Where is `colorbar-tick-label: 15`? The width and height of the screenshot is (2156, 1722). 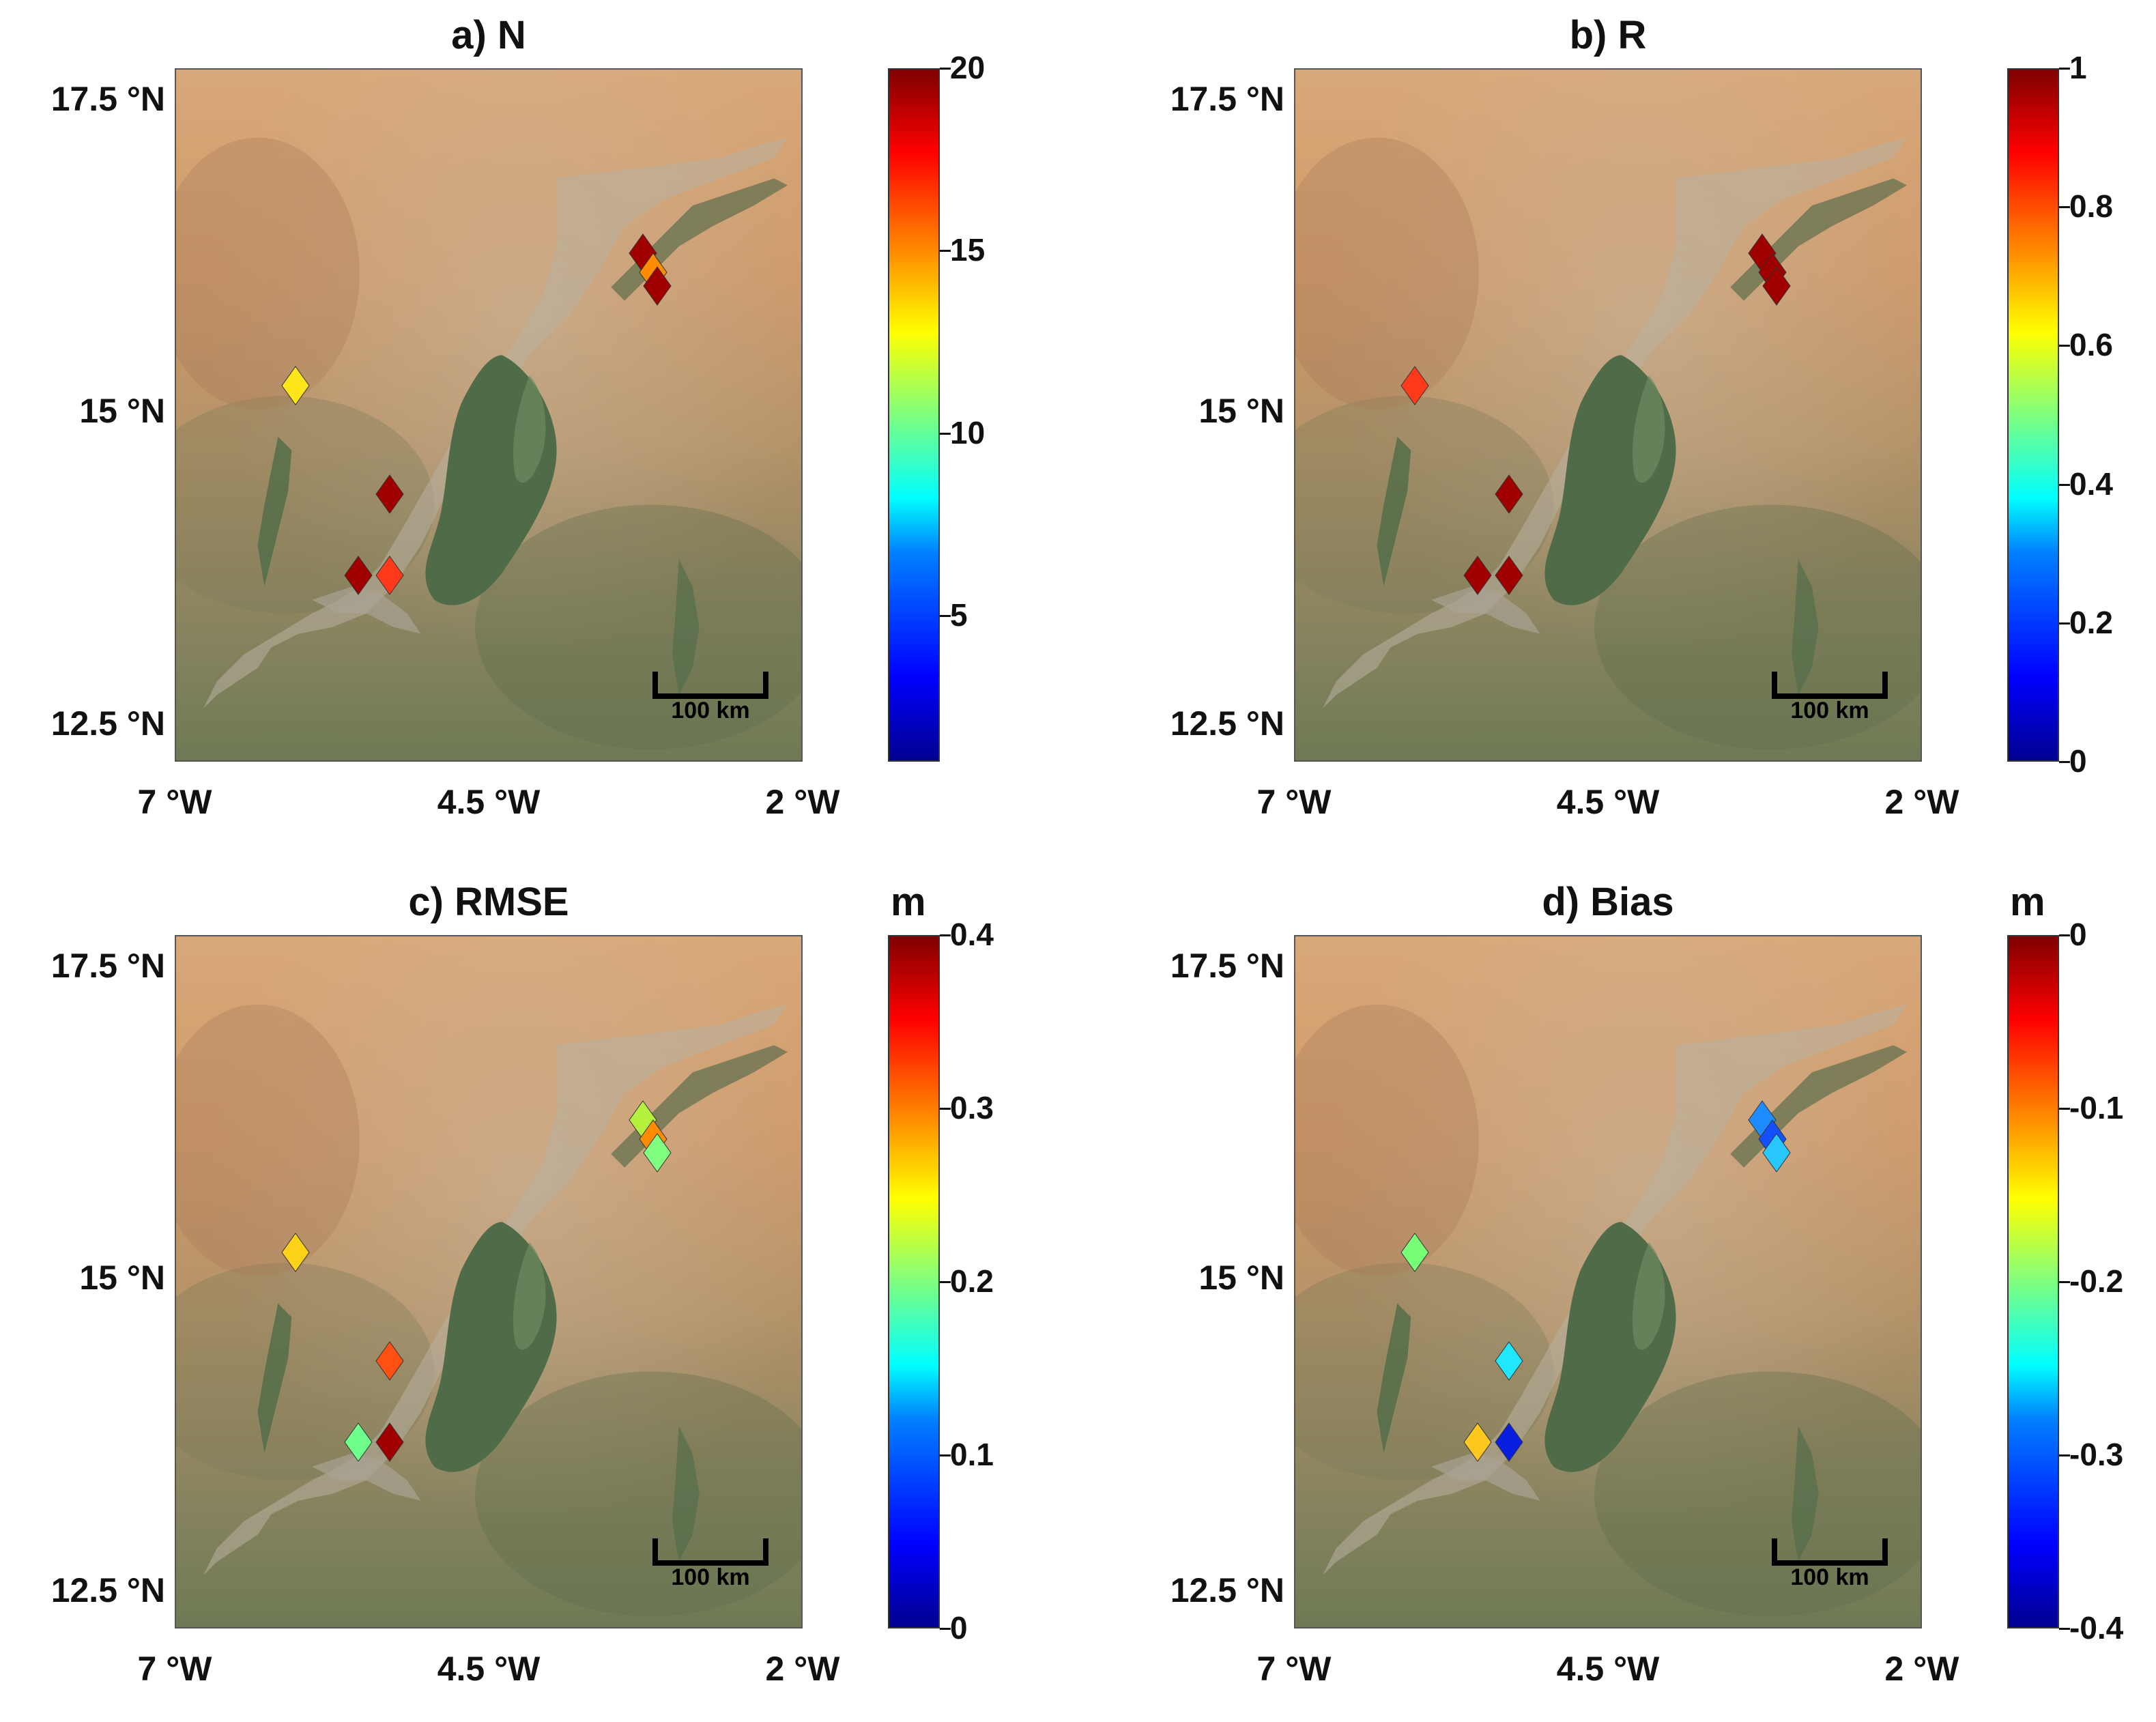
colorbar-tick-label: 15 is located at coordinates (968, 250).